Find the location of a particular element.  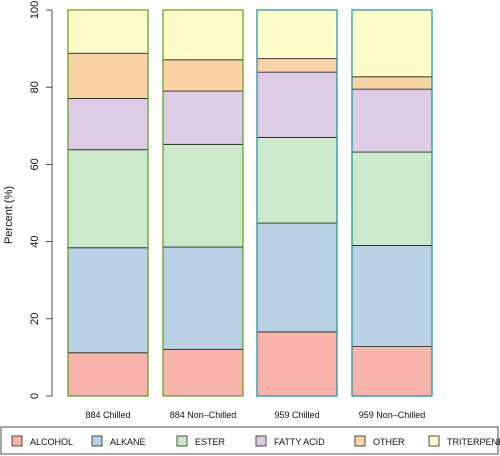

y-tick-label: 20 is located at coordinates (35, 319).